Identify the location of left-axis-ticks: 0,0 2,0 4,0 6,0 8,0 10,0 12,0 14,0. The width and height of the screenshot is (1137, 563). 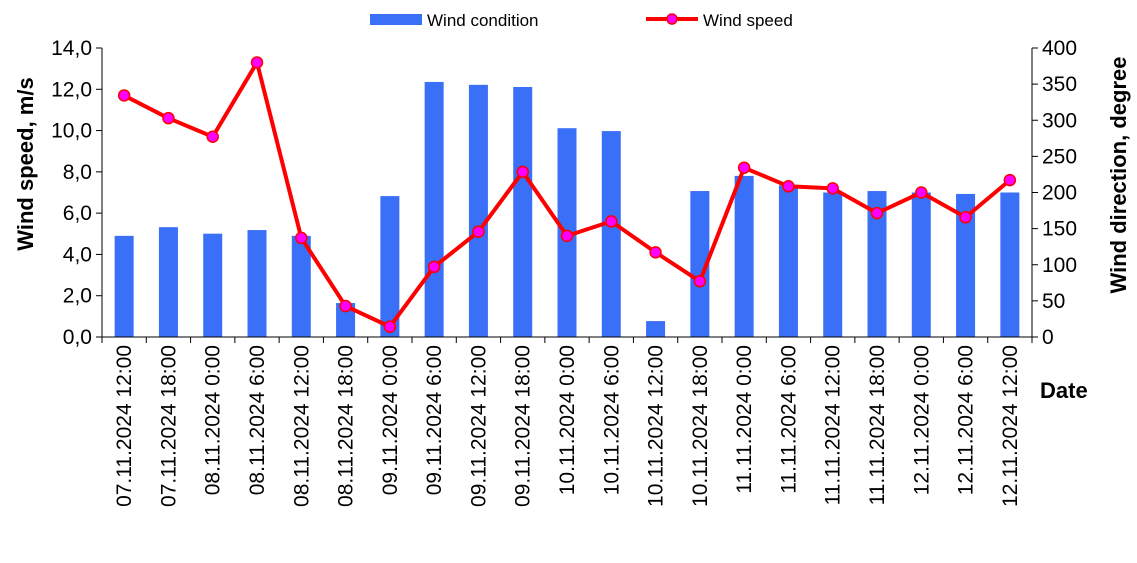
(76, 193).